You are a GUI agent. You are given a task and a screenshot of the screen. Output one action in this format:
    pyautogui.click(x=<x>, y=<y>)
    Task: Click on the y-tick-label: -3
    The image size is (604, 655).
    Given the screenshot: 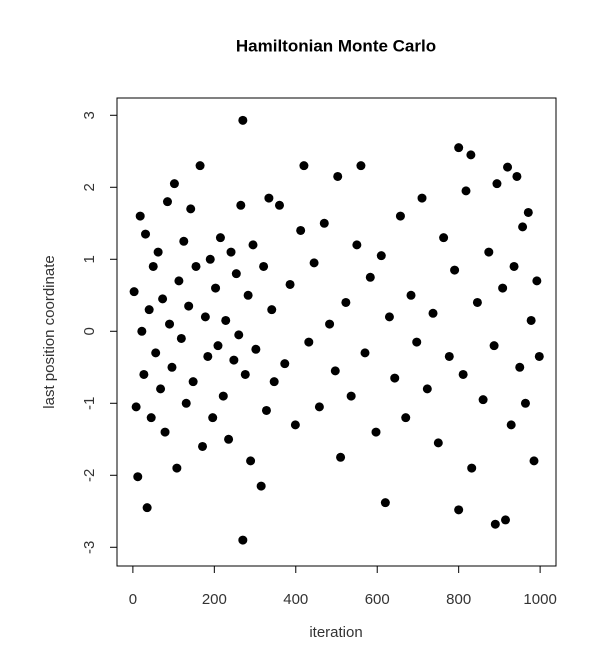 What is the action you would take?
    pyautogui.click(x=89, y=547)
    